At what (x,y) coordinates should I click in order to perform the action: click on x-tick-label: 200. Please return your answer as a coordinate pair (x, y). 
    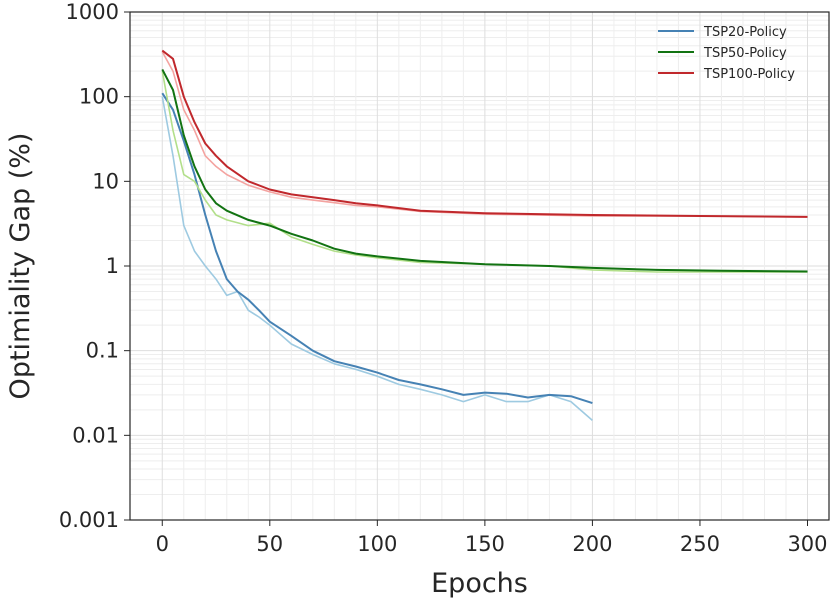
    Looking at the image, I should click on (592, 544).